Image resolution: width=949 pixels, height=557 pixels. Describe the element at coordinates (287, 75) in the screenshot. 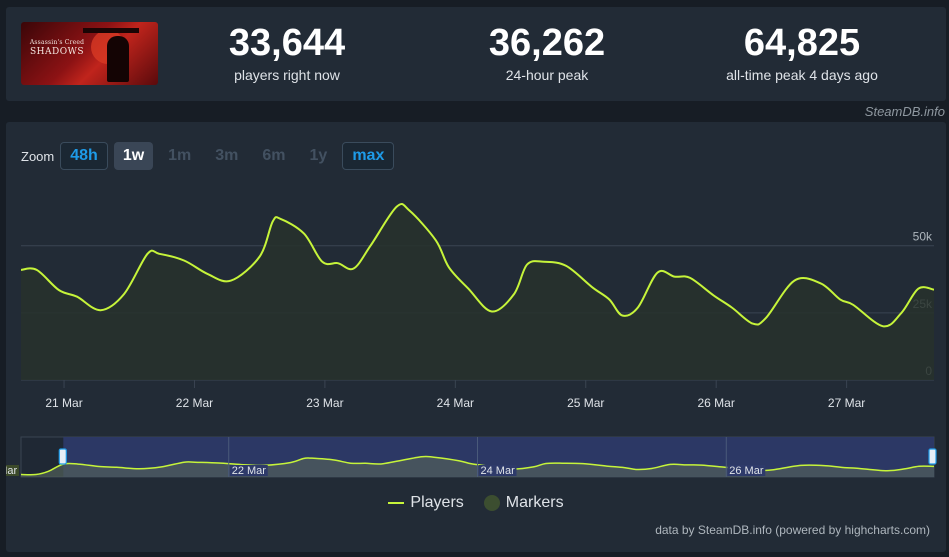

I see `stat-label: players right now` at that location.